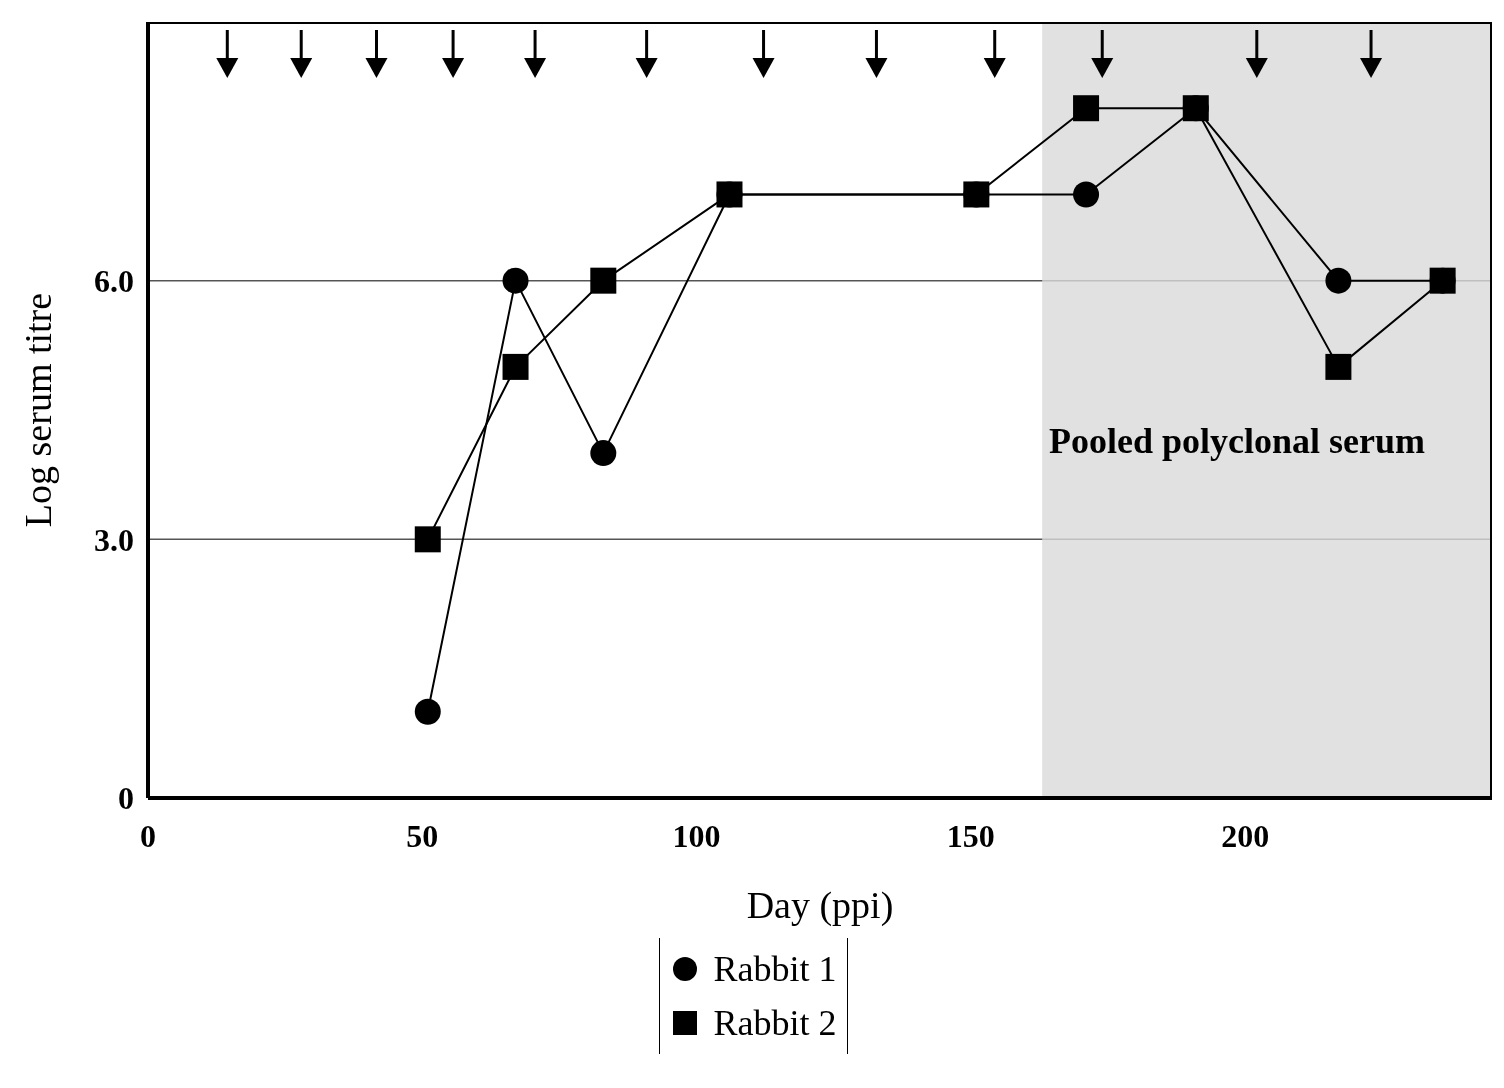  What do you see at coordinates (114, 281) in the screenshot?
I see `y-tick-label: 6.0` at bounding box center [114, 281].